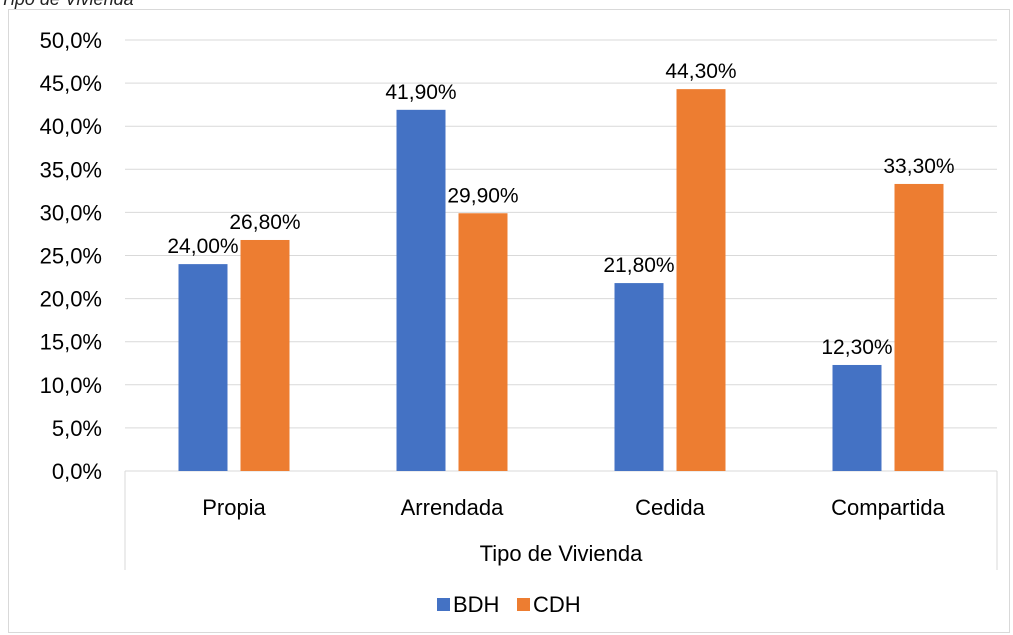 Image resolution: width=1013 pixels, height=635 pixels. What do you see at coordinates (453, 507) in the screenshot?
I see `category-label: Arrendada` at bounding box center [453, 507].